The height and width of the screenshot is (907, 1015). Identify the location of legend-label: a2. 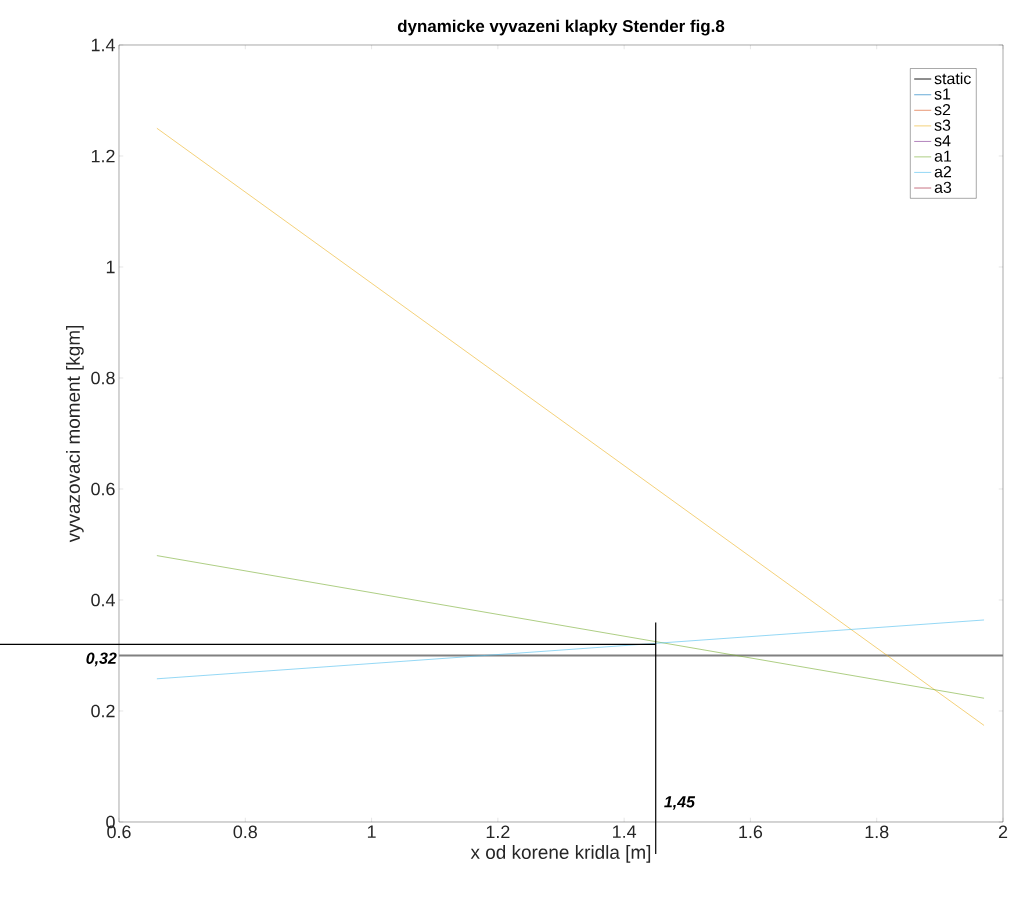
(943, 172).